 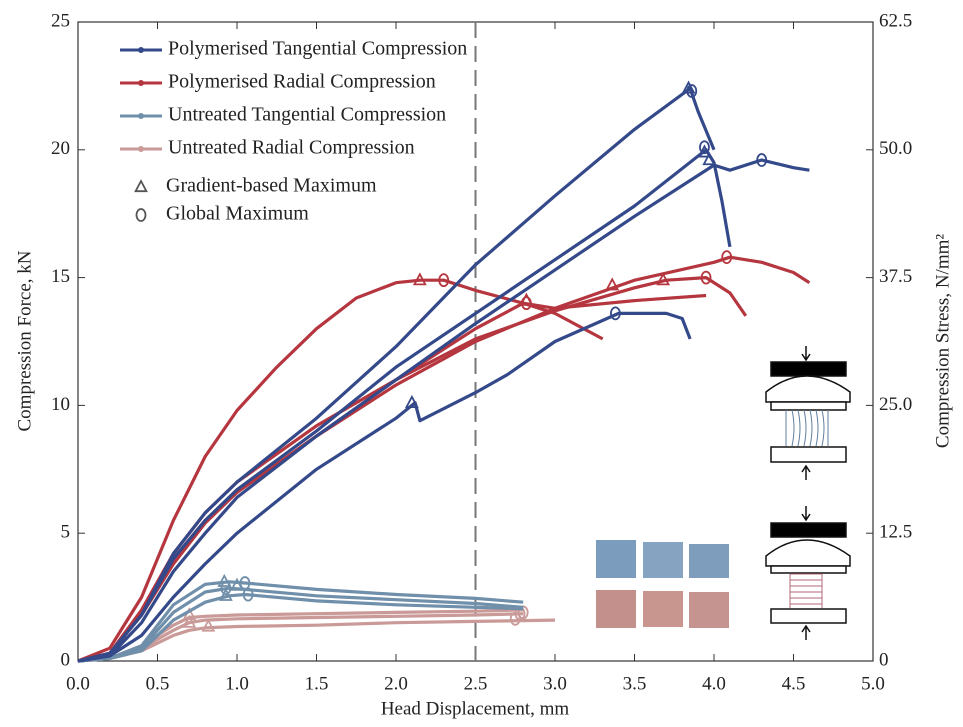 I want to click on legend-label: Untreated Tangential Compression, so click(x=307, y=115).